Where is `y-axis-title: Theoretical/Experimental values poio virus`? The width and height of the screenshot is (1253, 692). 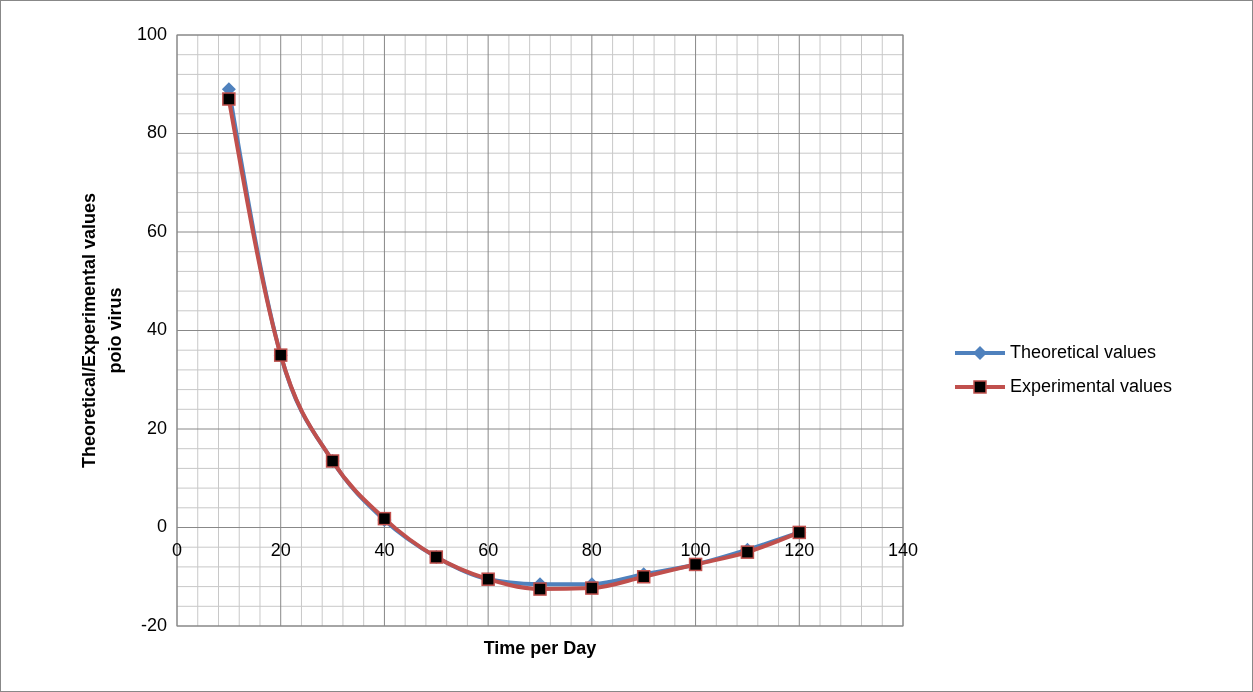
y-axis-title: Theoretical/Experimental values poio virus is located at coordinates (102, 330).